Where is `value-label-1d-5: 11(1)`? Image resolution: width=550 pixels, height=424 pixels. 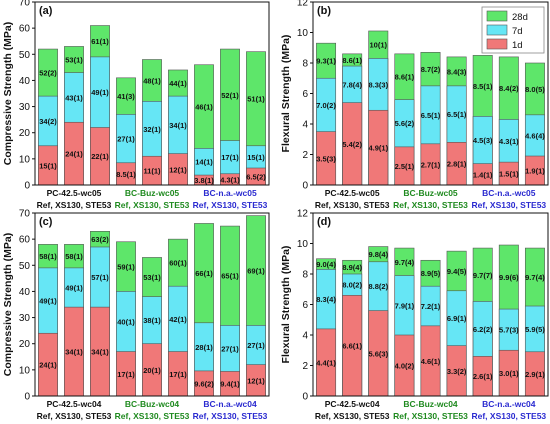 value-label-1d-5: 11(1) is located at coordinates (152, 171).